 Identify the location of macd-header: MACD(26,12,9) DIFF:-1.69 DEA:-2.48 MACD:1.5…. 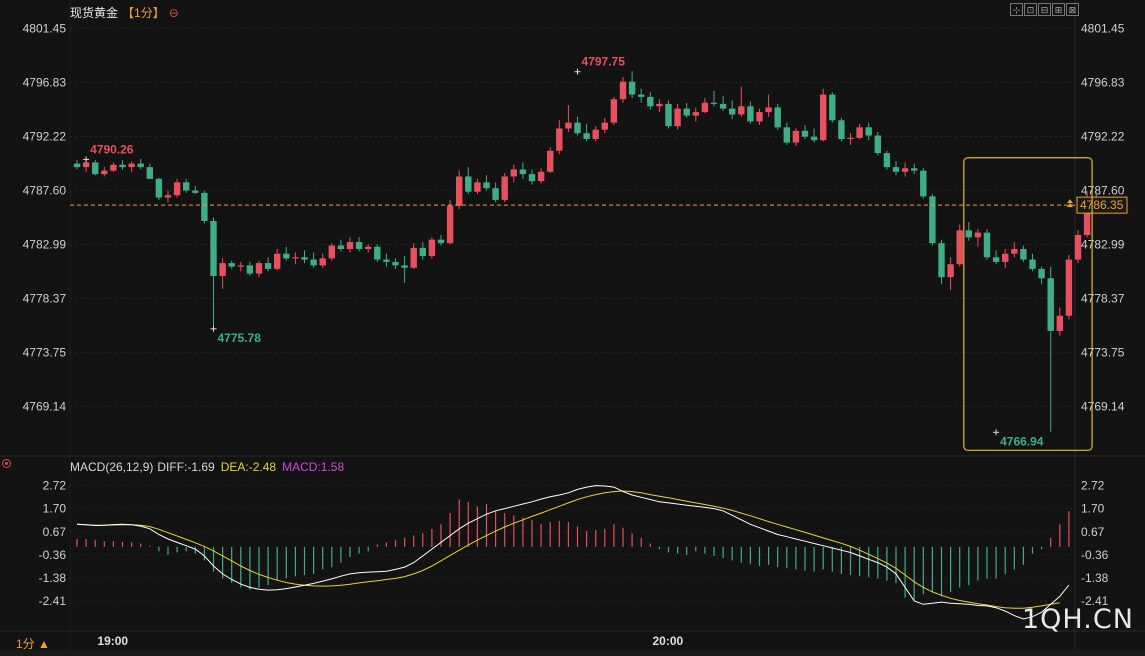
(207, 467).